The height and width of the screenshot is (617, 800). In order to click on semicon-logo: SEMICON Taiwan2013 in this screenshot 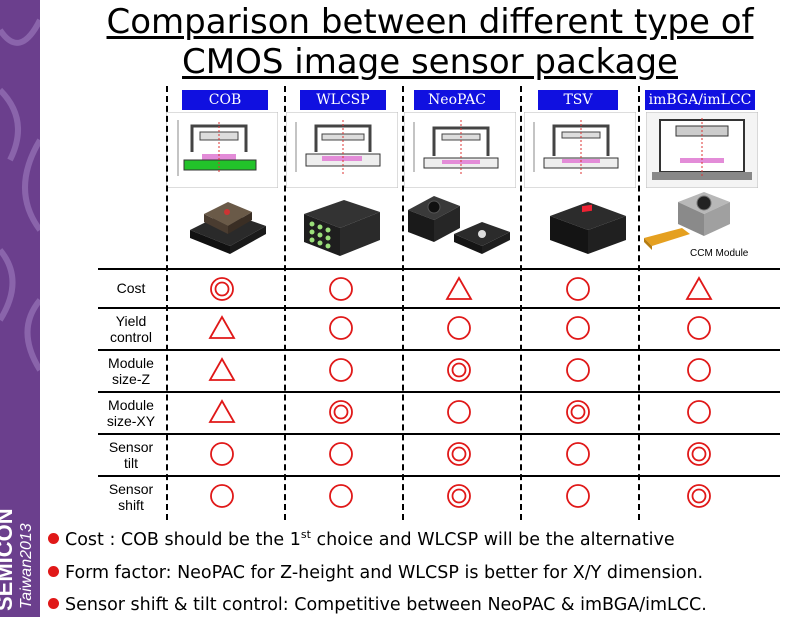, I will do `click(19, 516)`.